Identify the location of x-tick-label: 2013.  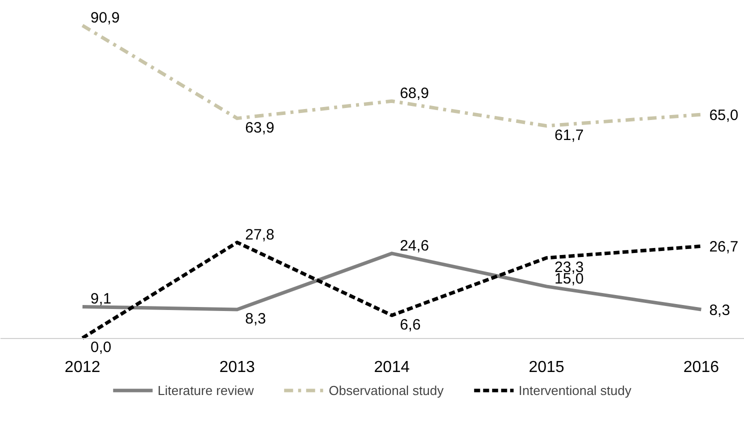
(237, 367).